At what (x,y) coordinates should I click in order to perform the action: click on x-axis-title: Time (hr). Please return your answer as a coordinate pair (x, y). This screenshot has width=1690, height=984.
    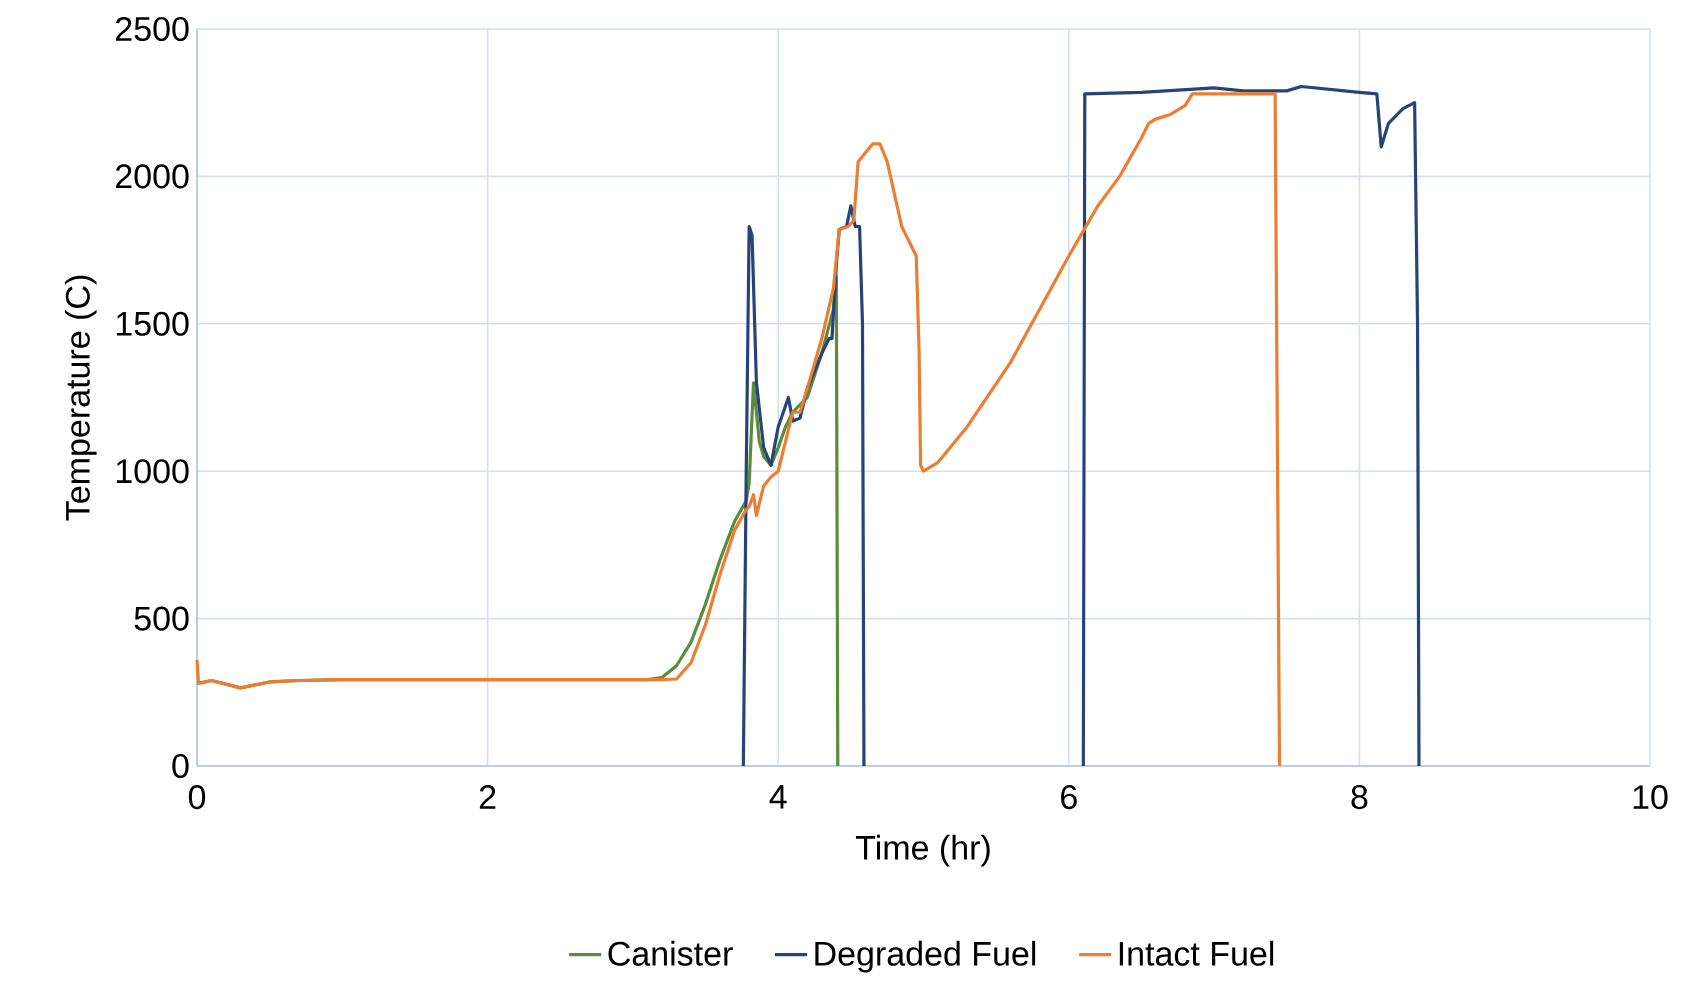
    Looking at the image, I should click on (922, 850).